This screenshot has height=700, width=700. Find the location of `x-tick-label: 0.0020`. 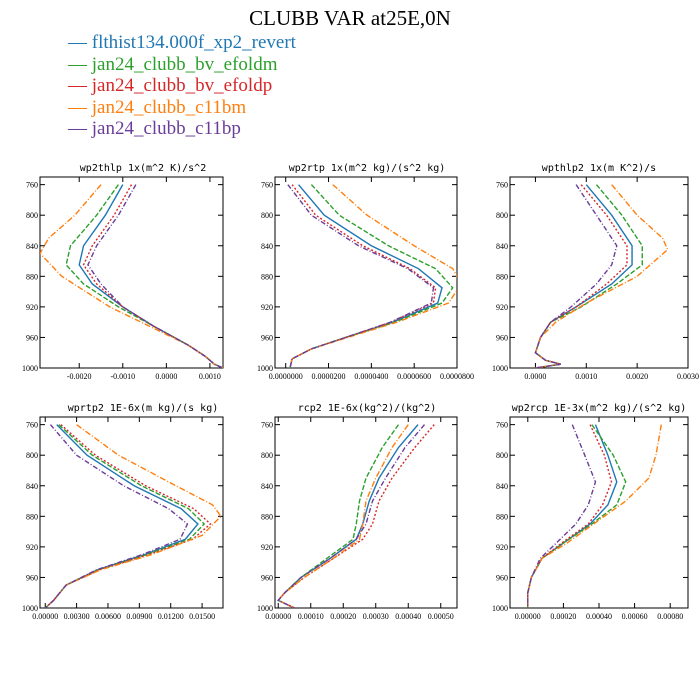

x-tick-label: 0.0020 is located at coordinates (637, 376).